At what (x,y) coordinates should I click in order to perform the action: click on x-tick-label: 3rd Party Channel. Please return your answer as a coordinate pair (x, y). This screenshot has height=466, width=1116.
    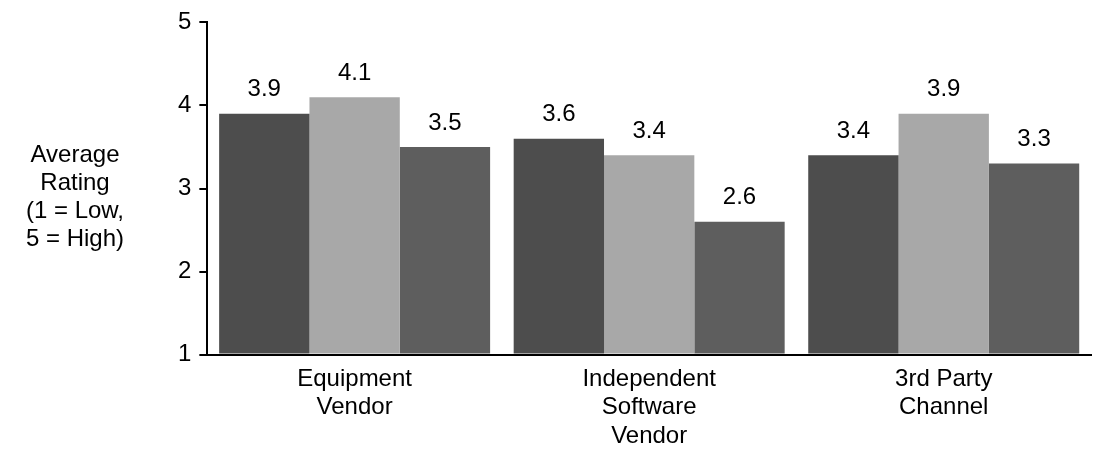
    Looking at the image, I should click on (944, 391).